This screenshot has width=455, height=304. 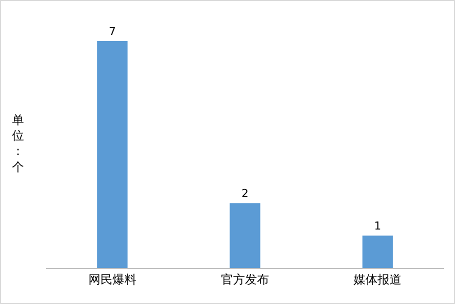 What do you see at coordinates (112, 31) in the screenshot?
I see `data-label: 7` at bounding box center [112, 31].